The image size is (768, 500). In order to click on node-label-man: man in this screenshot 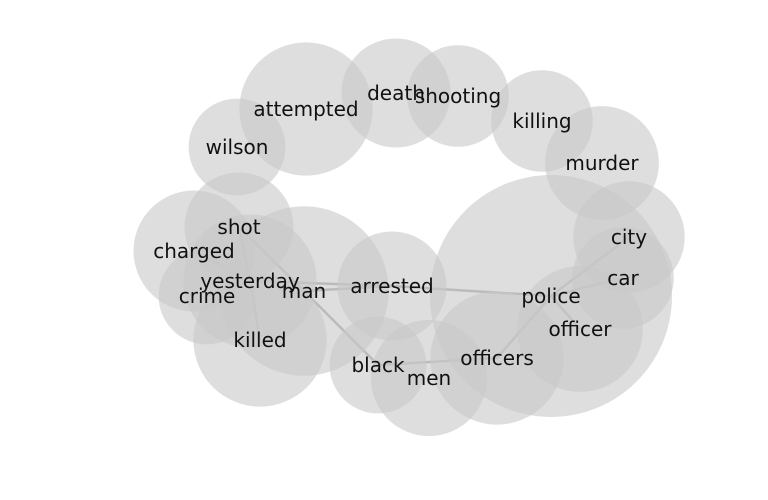, I will do `click(304, 291)`.